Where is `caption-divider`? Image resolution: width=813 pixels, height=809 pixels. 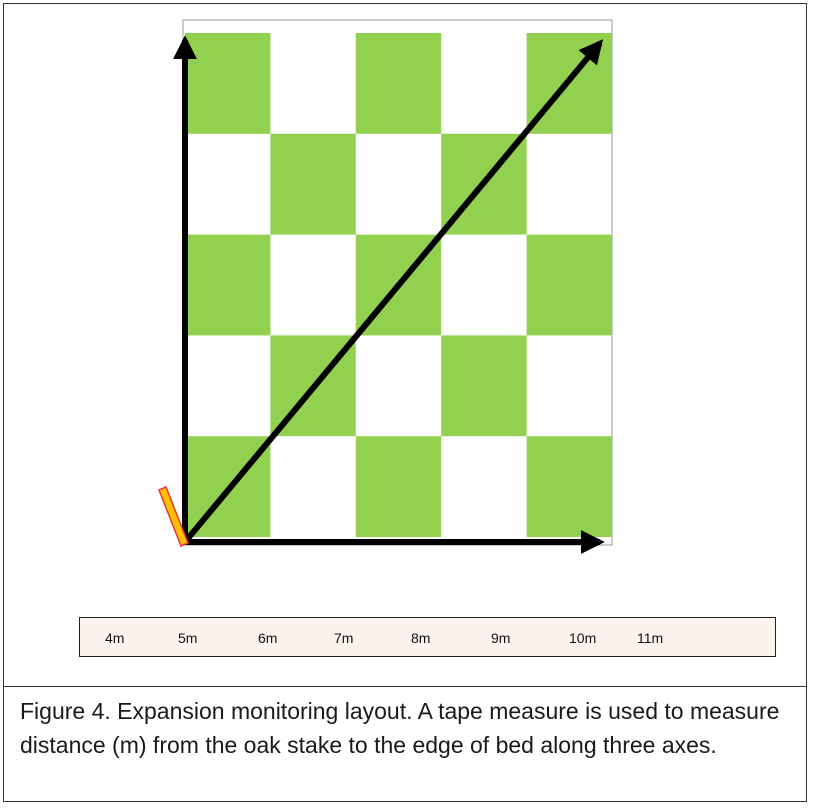
caption-divider is located at coordinates (405, 686).